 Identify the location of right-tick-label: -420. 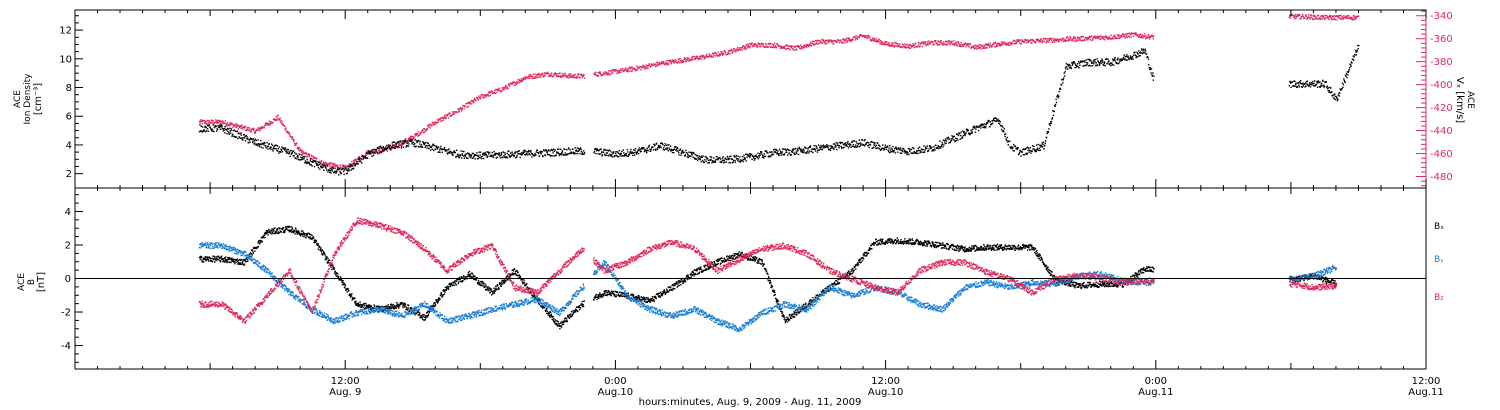
(1441, 108).